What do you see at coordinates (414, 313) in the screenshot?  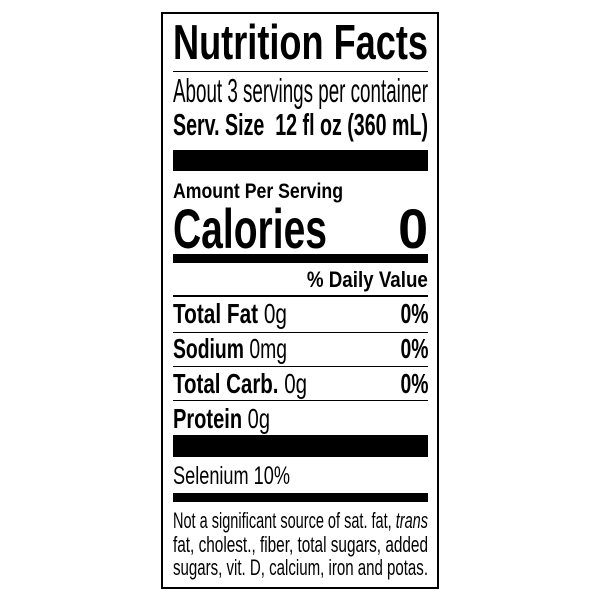 I see `nutrient-dv-total-fat: 0%` at bounding box center [414, 313].